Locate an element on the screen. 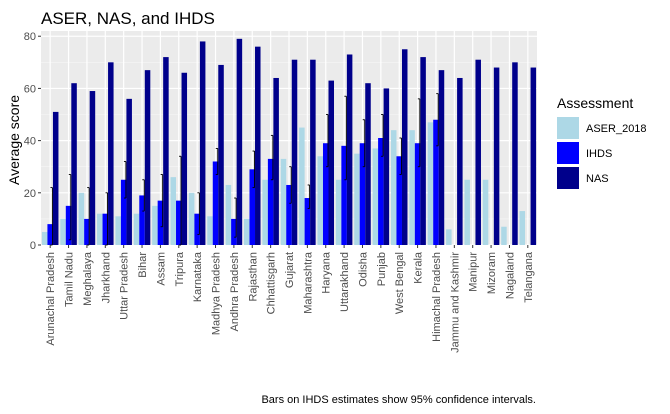  y-tick-label: 40 is located at coordinates (30, 142).